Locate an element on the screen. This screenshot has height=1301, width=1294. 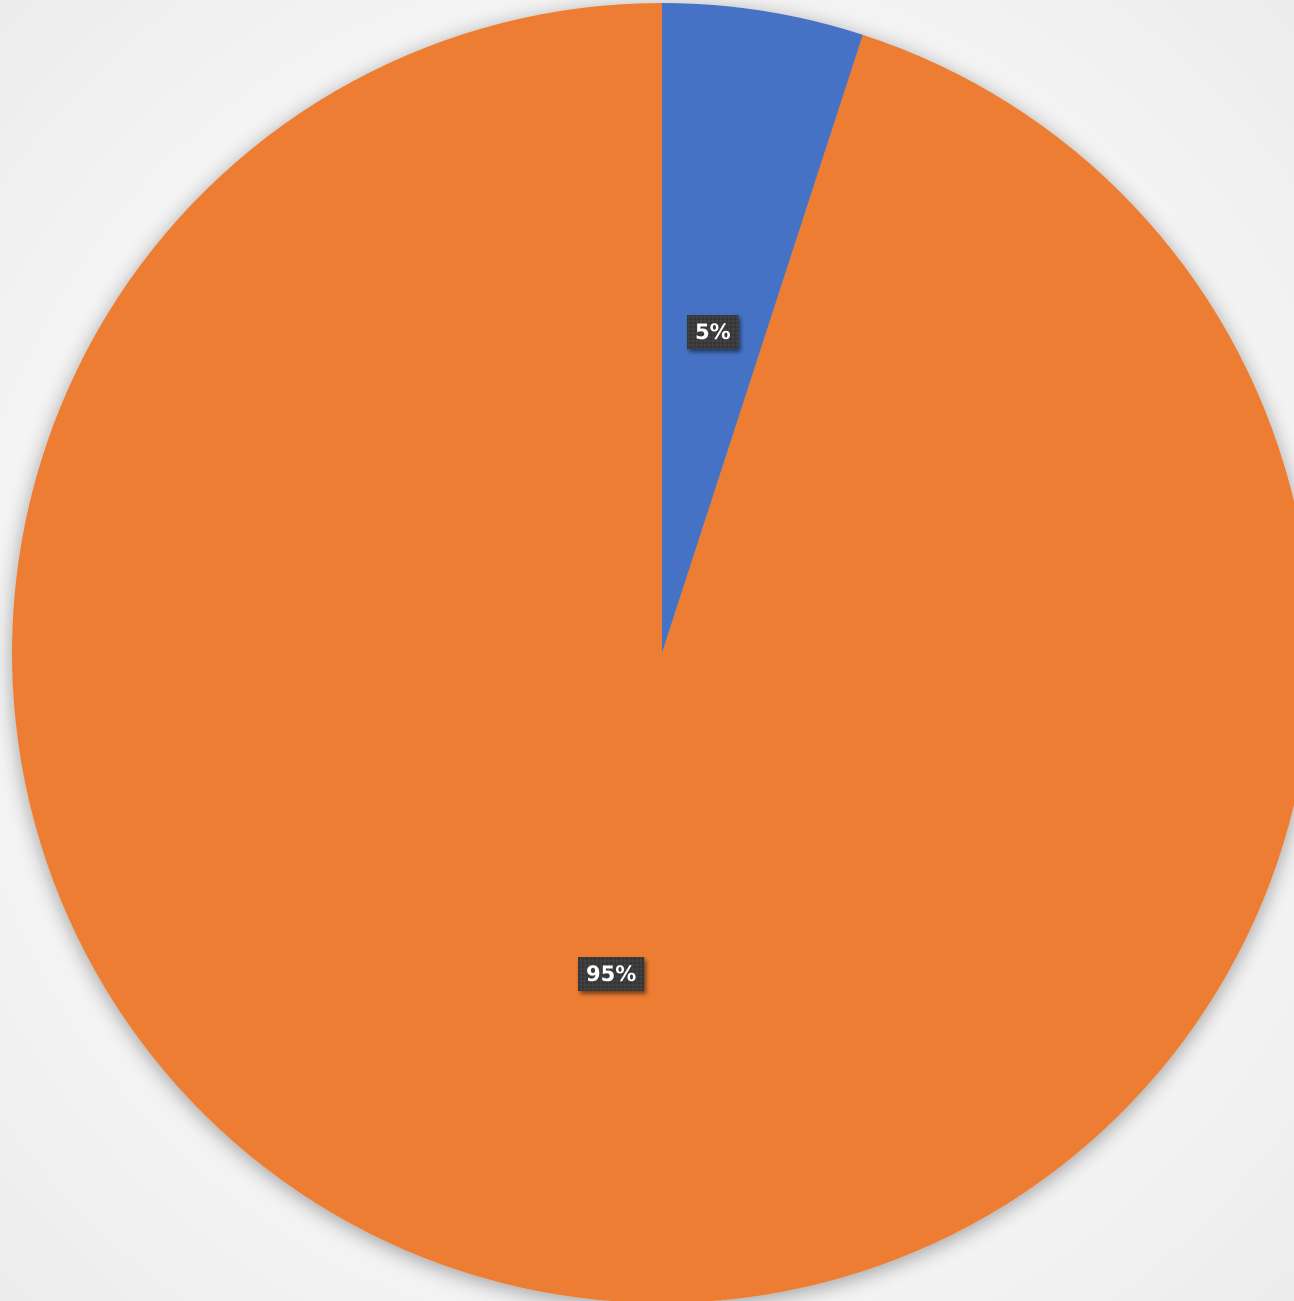
data-label-1: 5% is located at coordinates (713, 332).